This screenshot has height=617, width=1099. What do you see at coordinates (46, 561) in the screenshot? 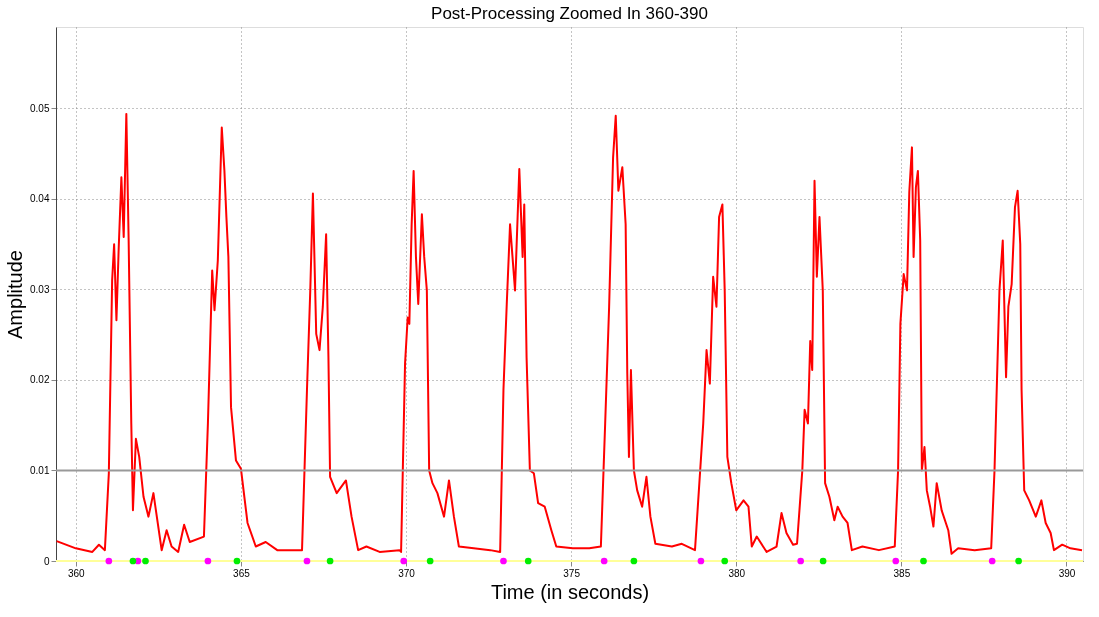
I see `y-tick-label: 0` at bounding box center [46, 561].